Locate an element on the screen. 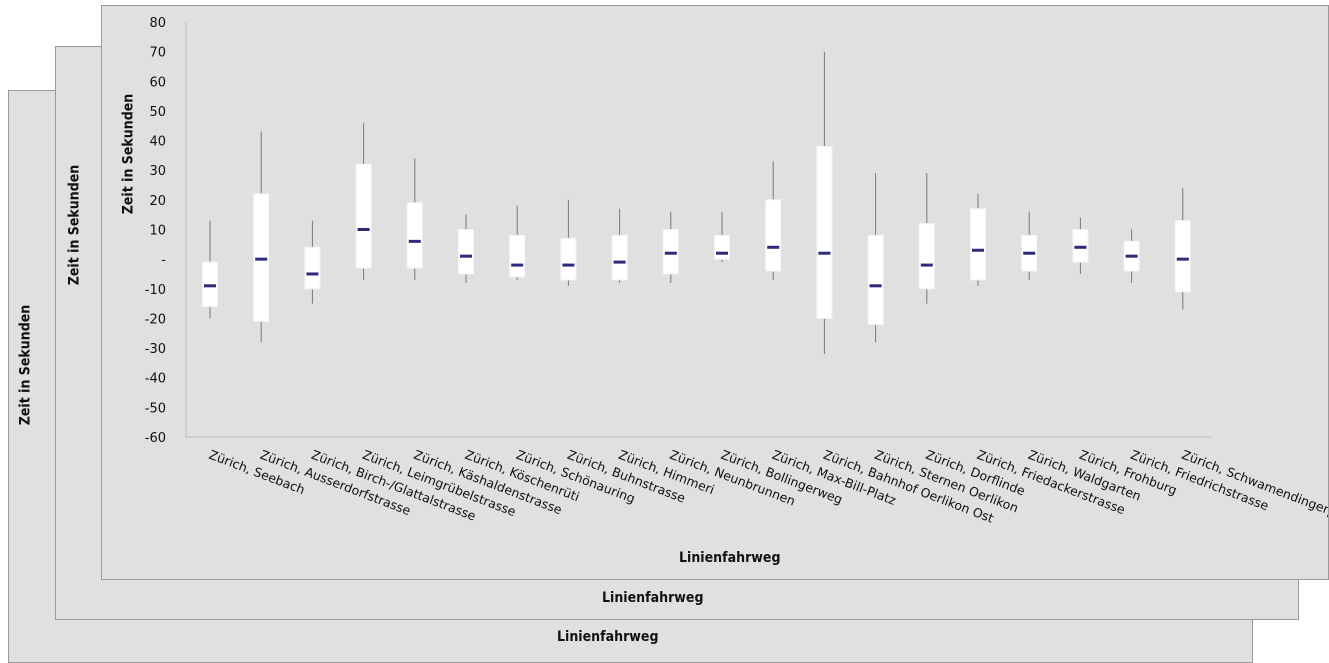 The image size is (1329, 663). y-tick-label: 60 is located at coordinates (157, 82).